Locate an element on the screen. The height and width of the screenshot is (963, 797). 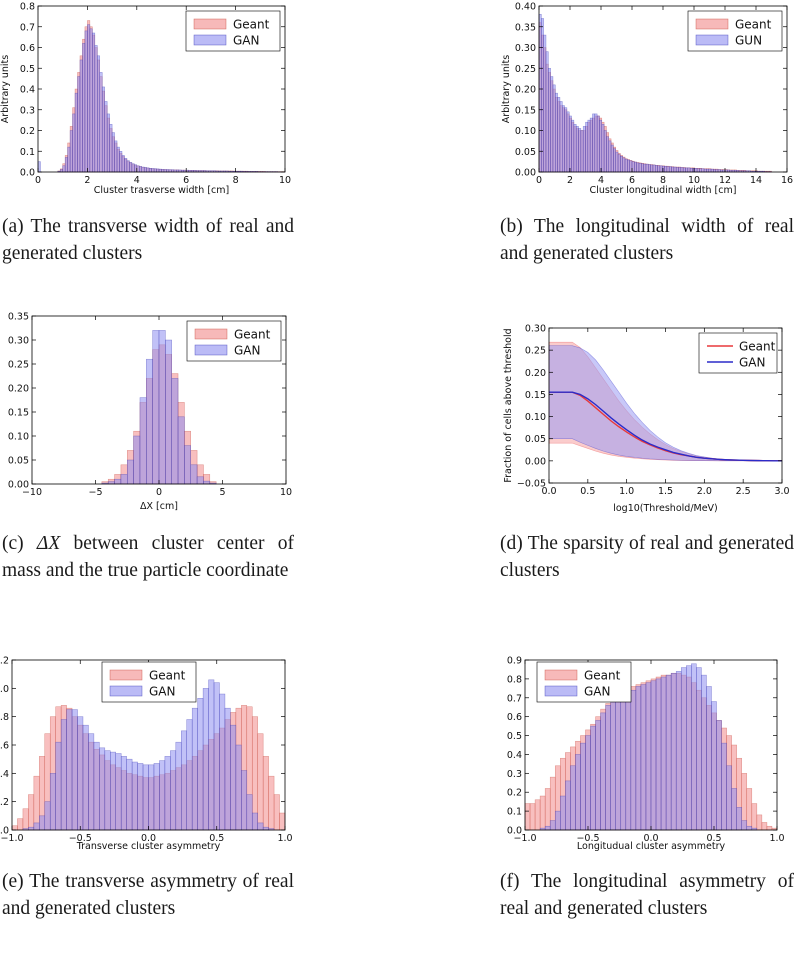
legend-label: GUN is located at coordinates (748, 41).